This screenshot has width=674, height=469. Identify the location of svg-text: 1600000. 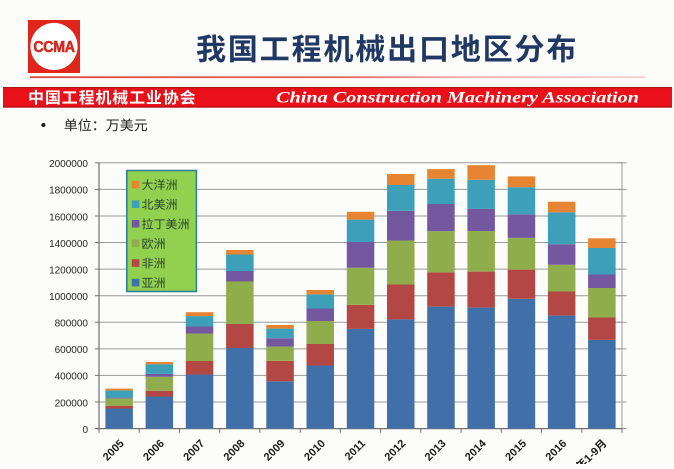
(68, 217).